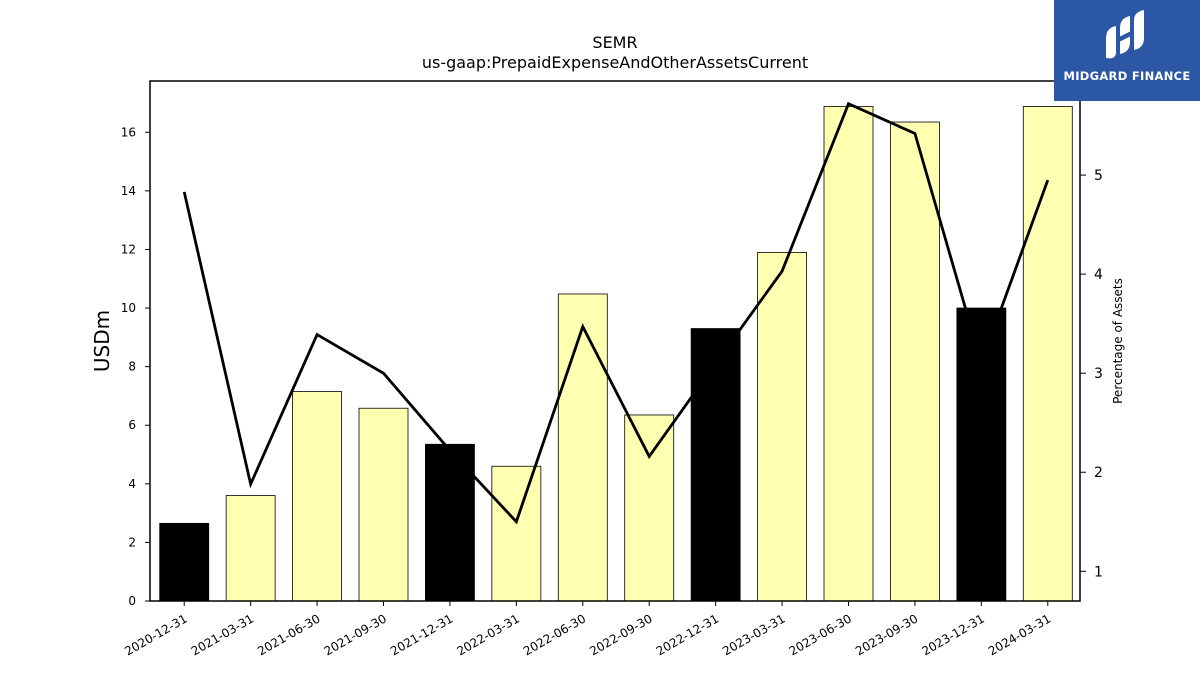 This screenshot has width=1200, height=675. What do you see at coordinates (753, 634) in the screenshot?
I see `x-tick-label: 2023-03-31` at bounding box center [753, 634].